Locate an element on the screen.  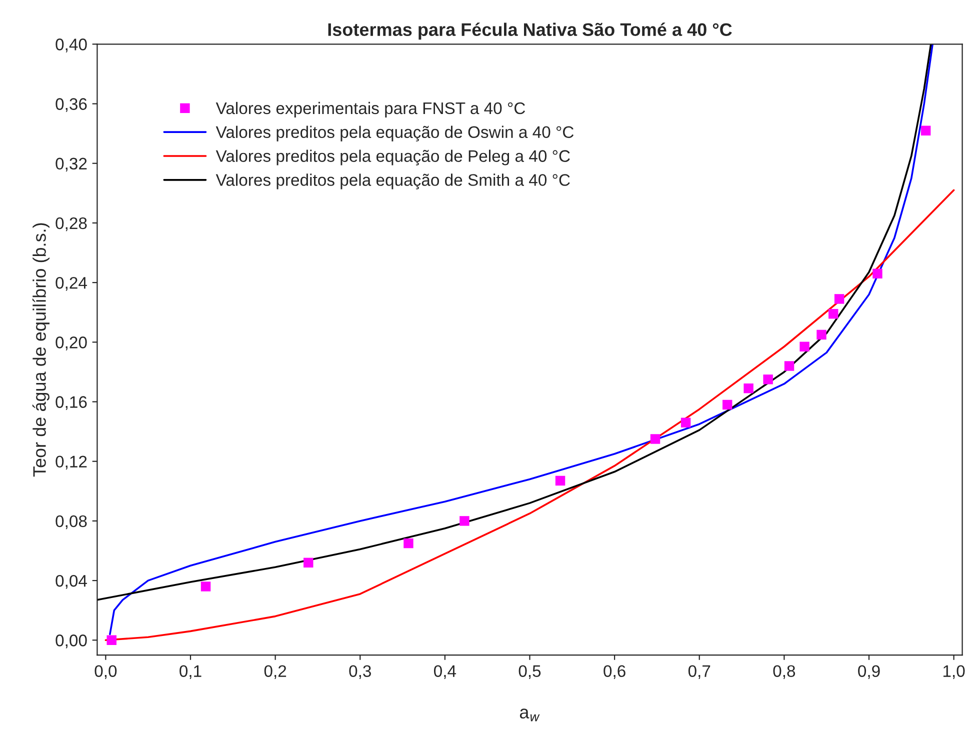
y-axis-title: Teor de água de equilíbrio (b.s.) is located at coordinates (41, 350).